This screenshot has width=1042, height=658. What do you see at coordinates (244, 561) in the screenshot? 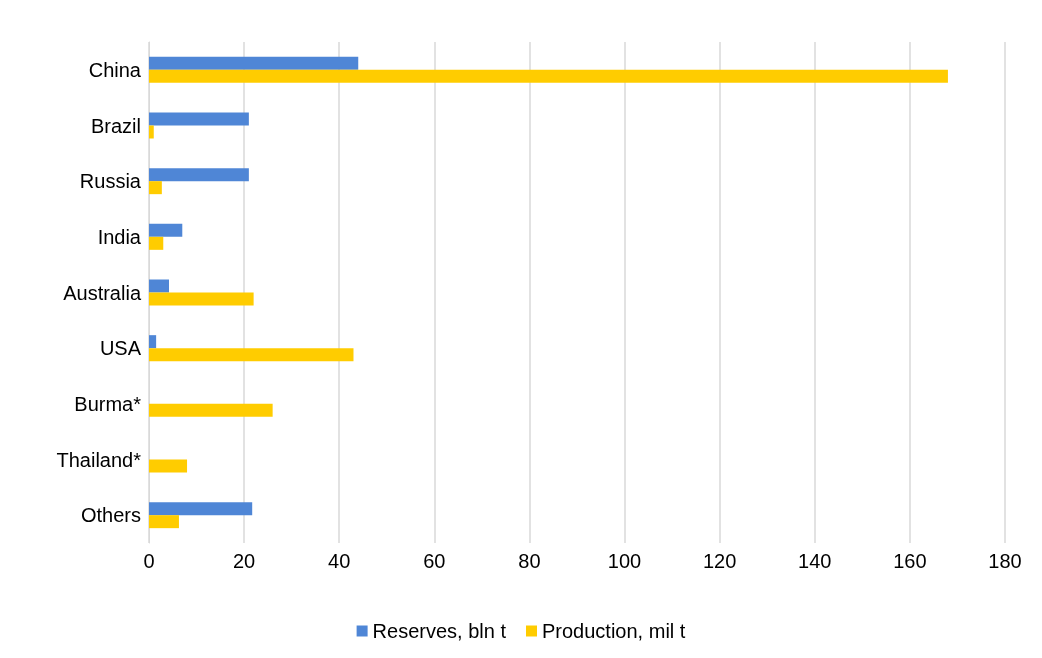
I see `x-tick-label: 20` at bounding box center [244, 561].